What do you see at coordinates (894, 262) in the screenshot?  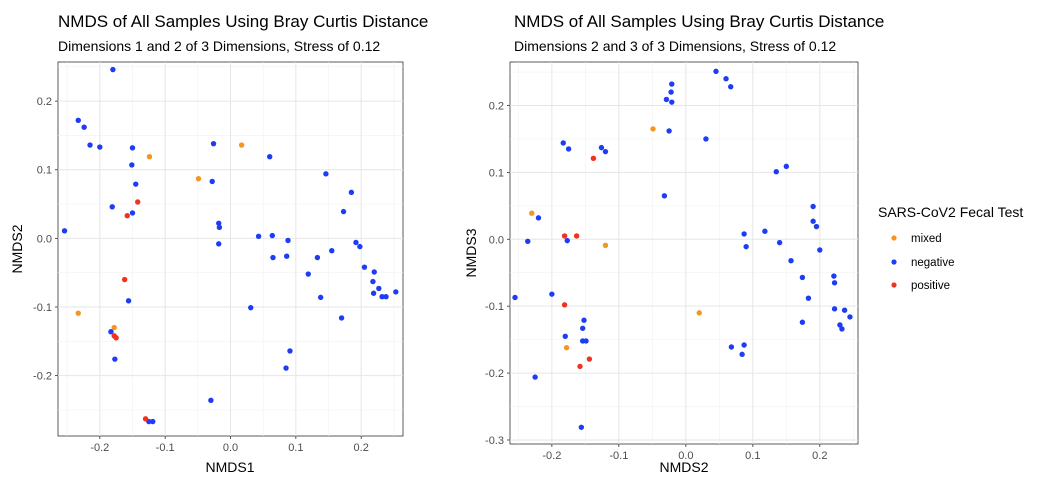 I see `legend-swatch-negative` at bounding box center [894, 262].